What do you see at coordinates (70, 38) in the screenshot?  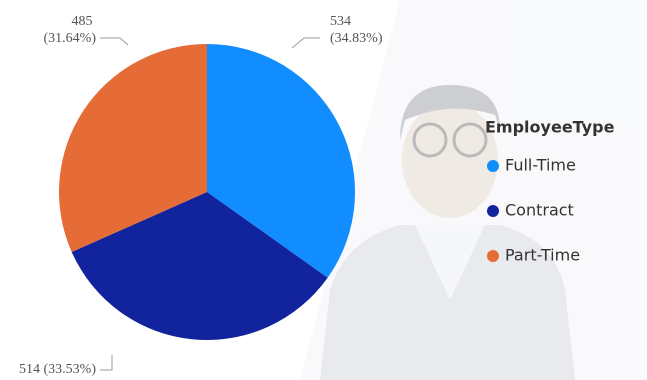 I see `data-label-line: (31.64%)` at bounding box center [70, 38].